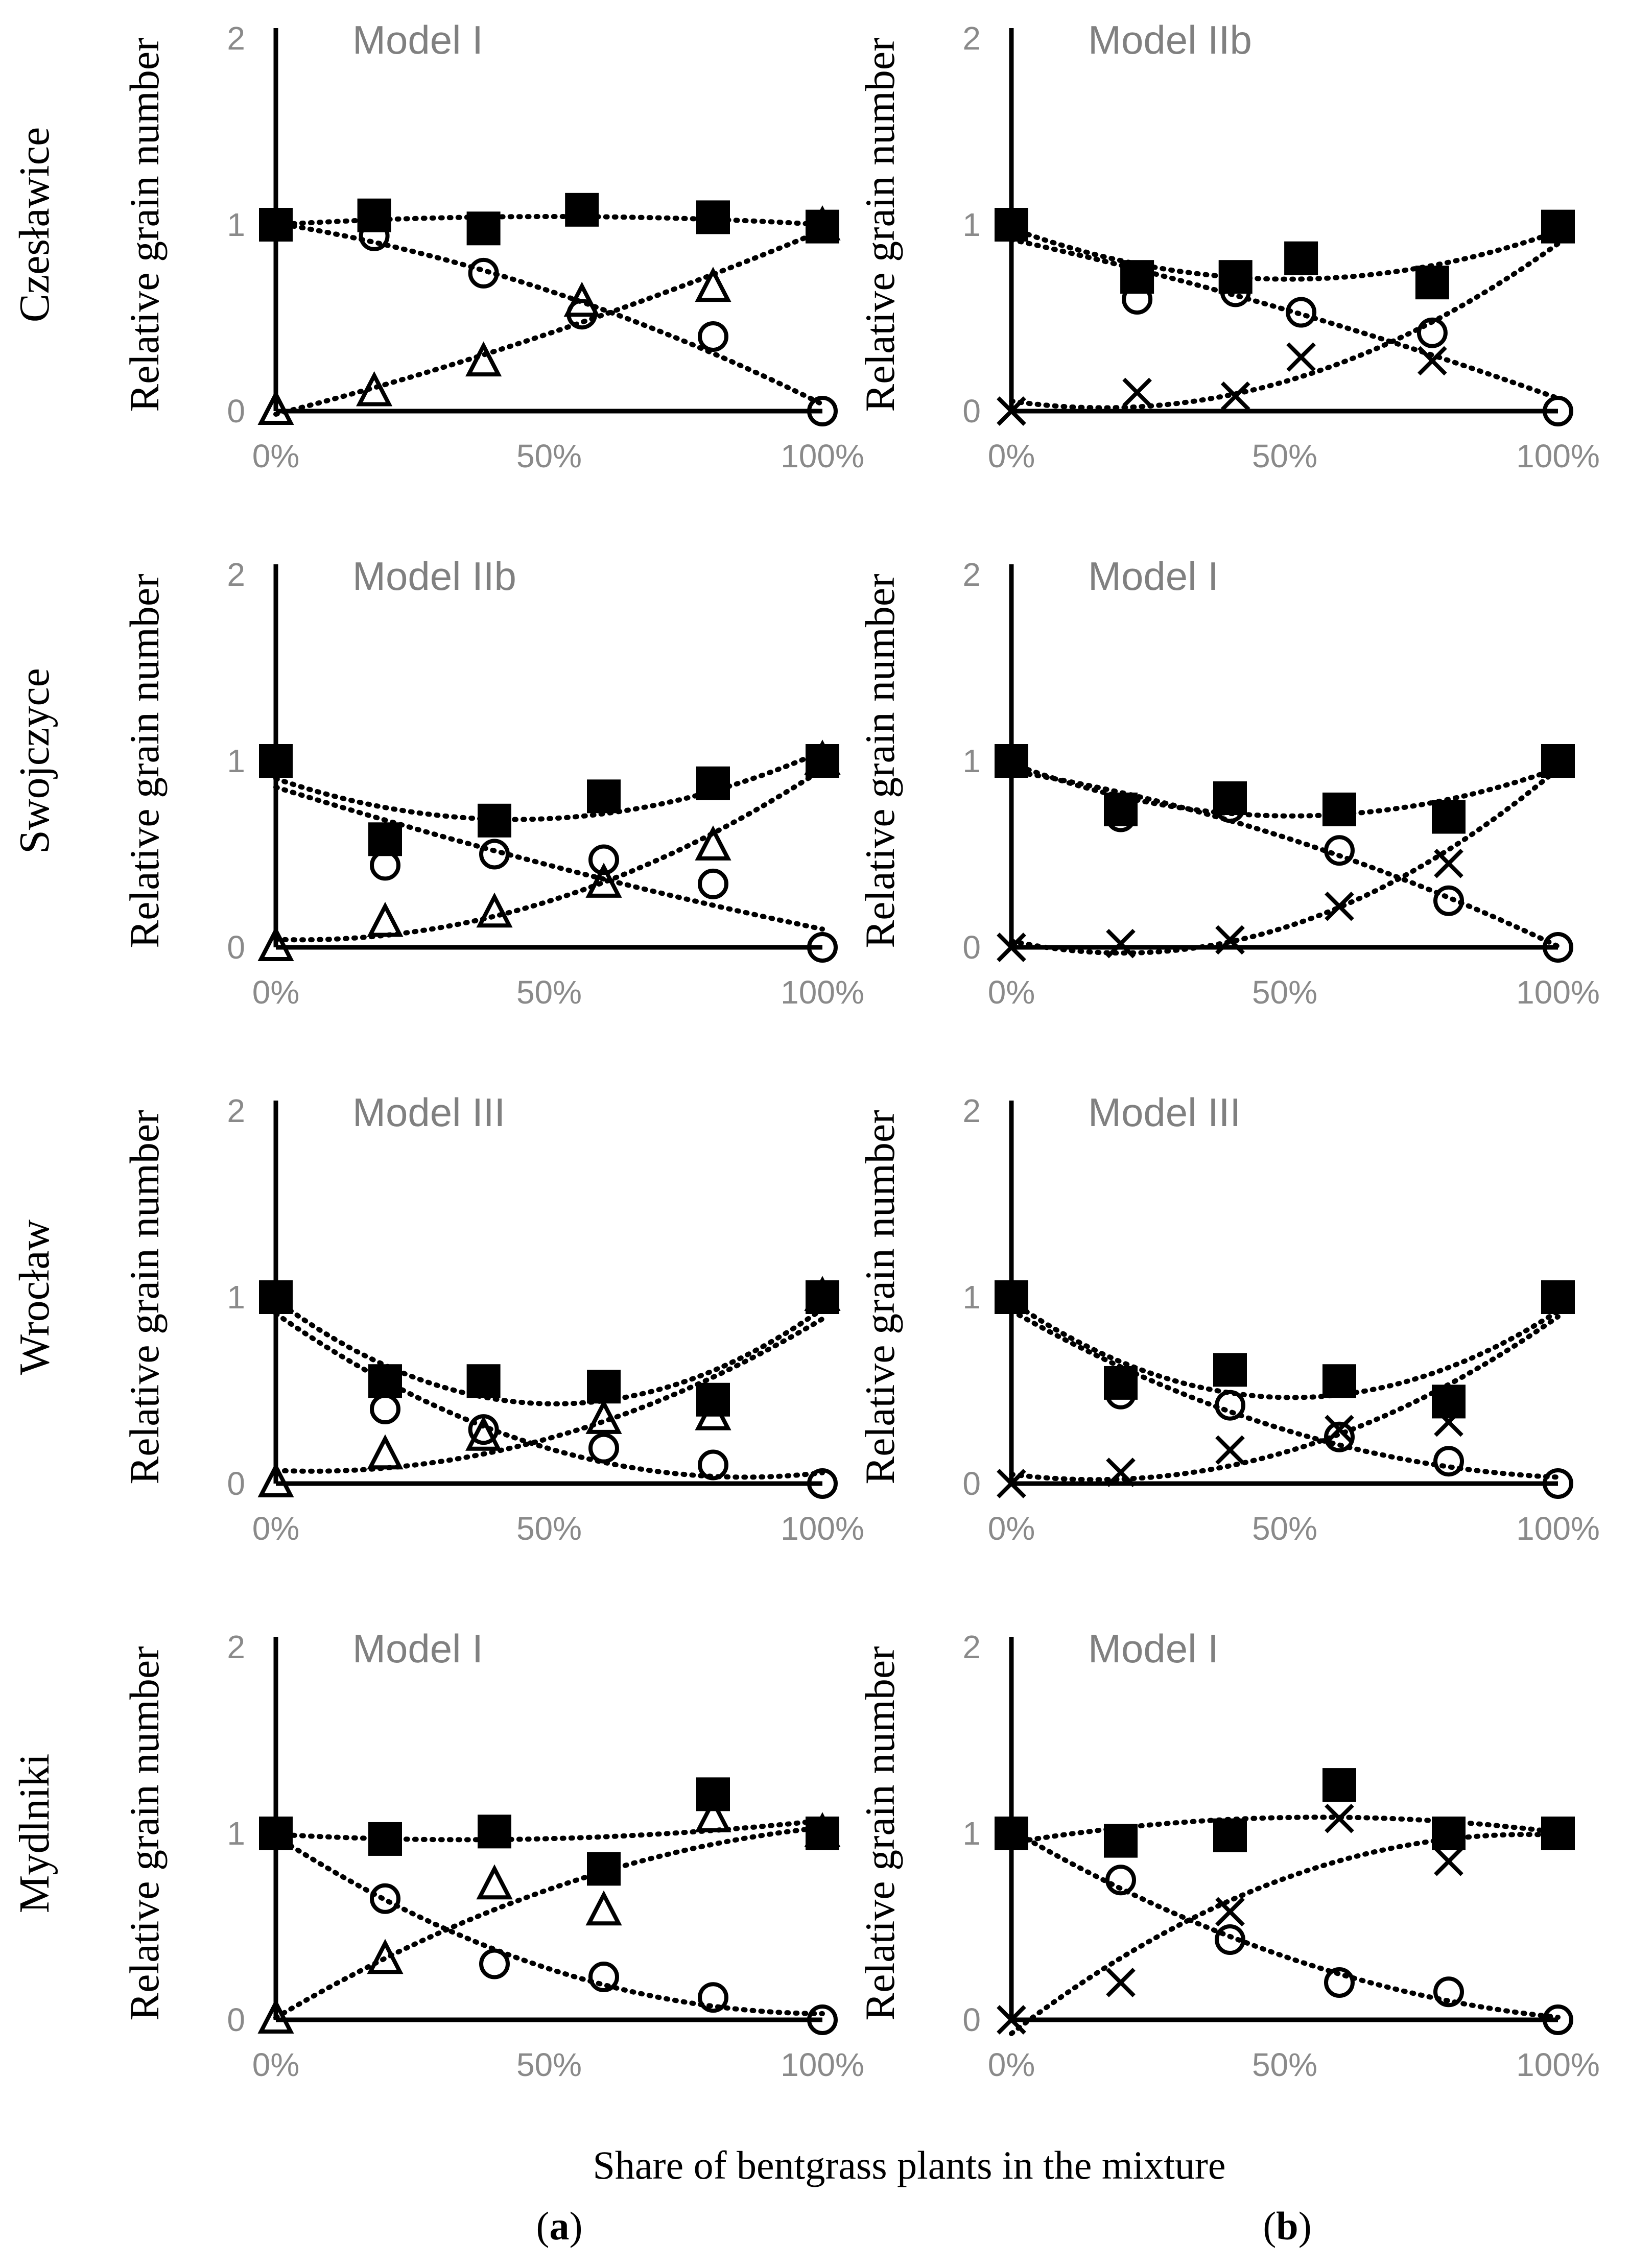 The height and width of the screenshot is (2268, 1630). I want to click on column-label-a: (a), so click(560, 2226).